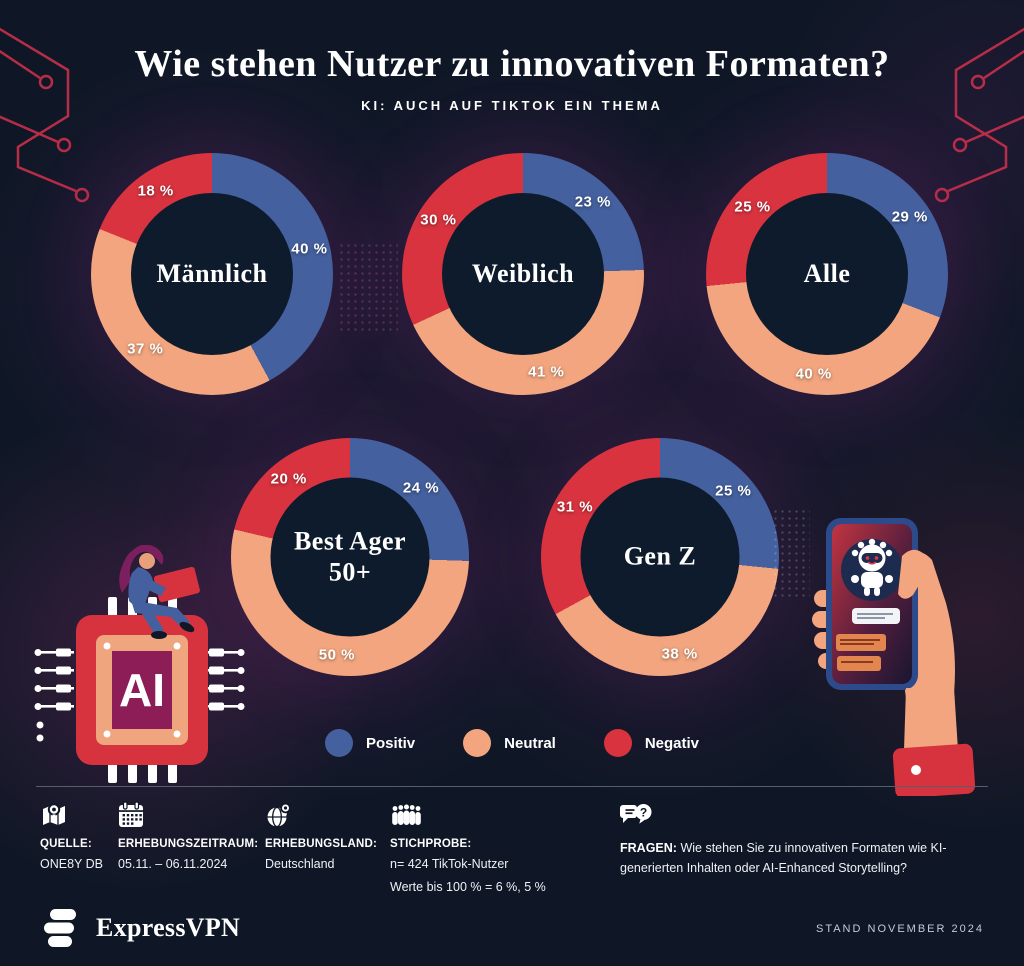 Image resolution: width=1024 pixels, height=966 pixels. Describe the element at coordinates (350, 571) in the screenshot. I see `donut-title: 50+` at that location.